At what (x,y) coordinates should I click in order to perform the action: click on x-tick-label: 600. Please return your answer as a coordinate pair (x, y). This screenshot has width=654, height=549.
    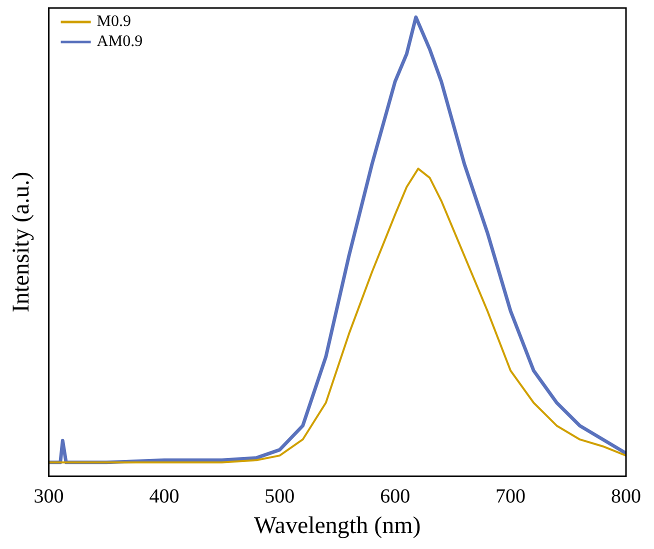
    Looking at the image, I should click on (395, 496).